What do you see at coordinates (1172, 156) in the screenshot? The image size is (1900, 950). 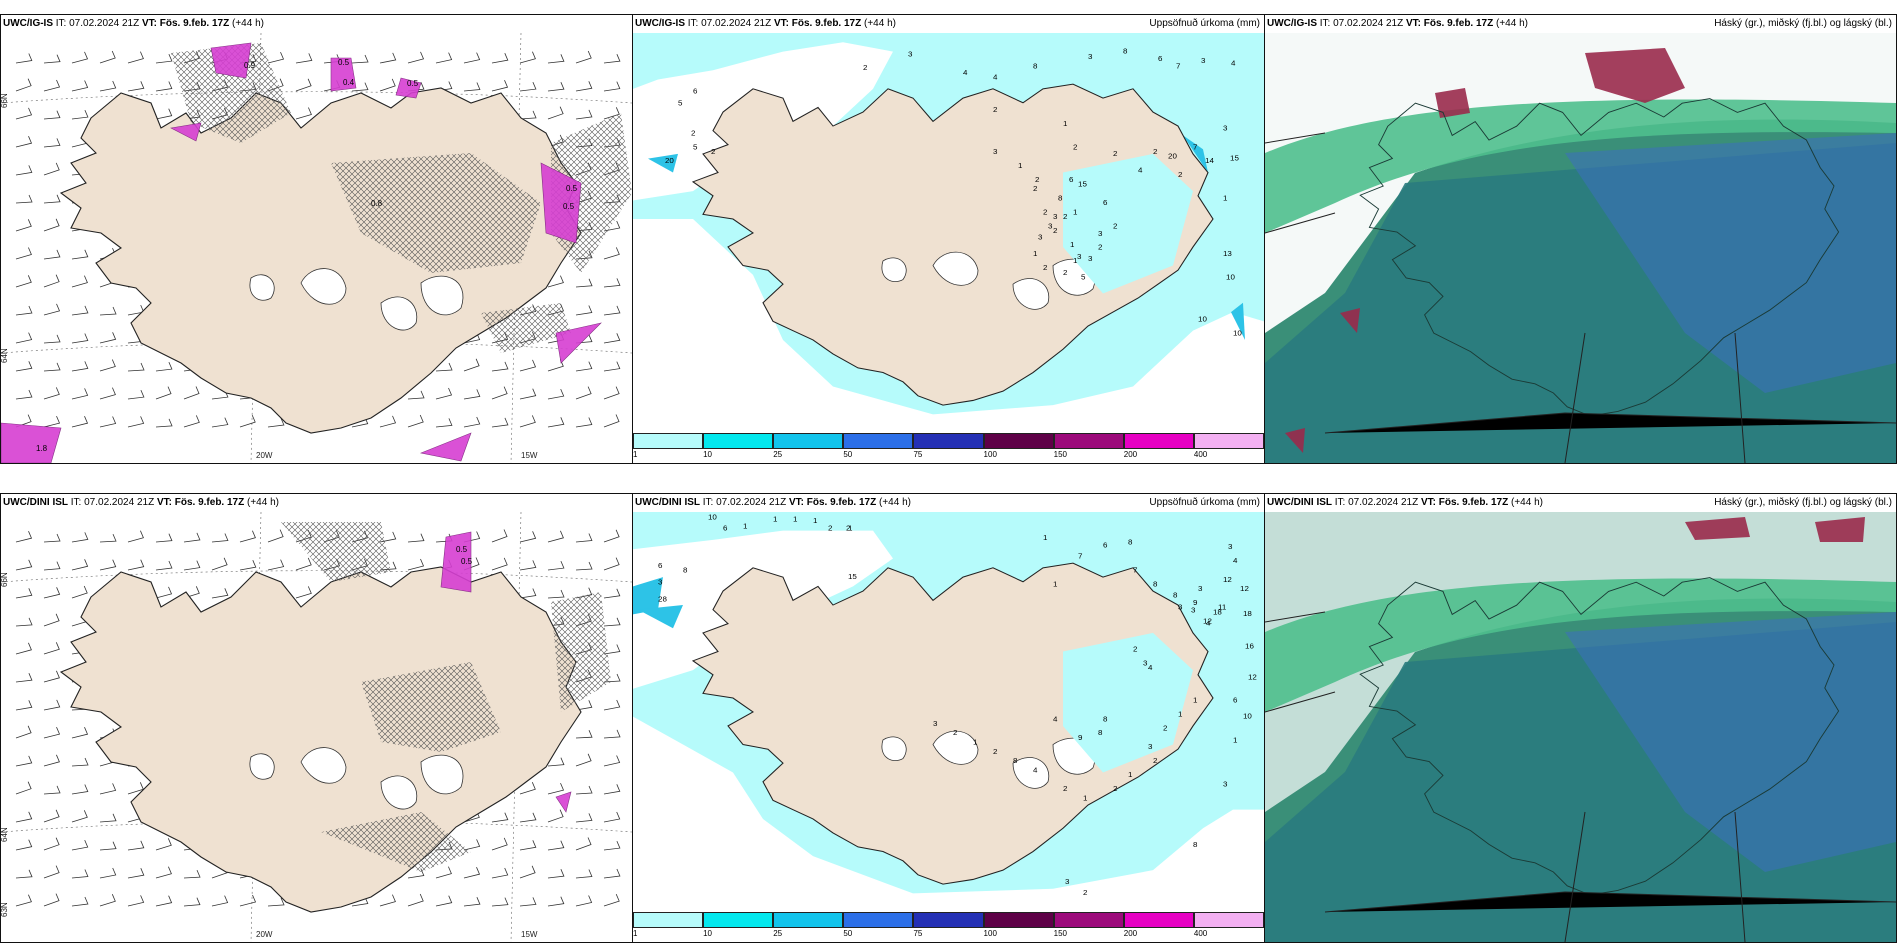 I see `precip-value-label: 20` at bounding box center [1172, 156].